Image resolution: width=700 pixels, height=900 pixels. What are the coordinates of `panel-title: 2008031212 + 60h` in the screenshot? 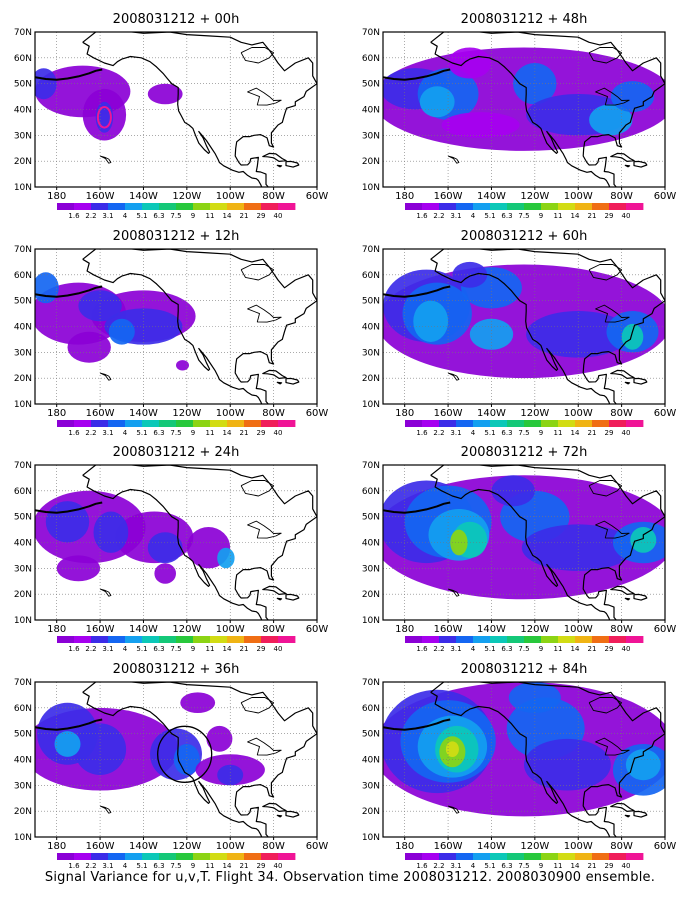 It's located at (524, 236).